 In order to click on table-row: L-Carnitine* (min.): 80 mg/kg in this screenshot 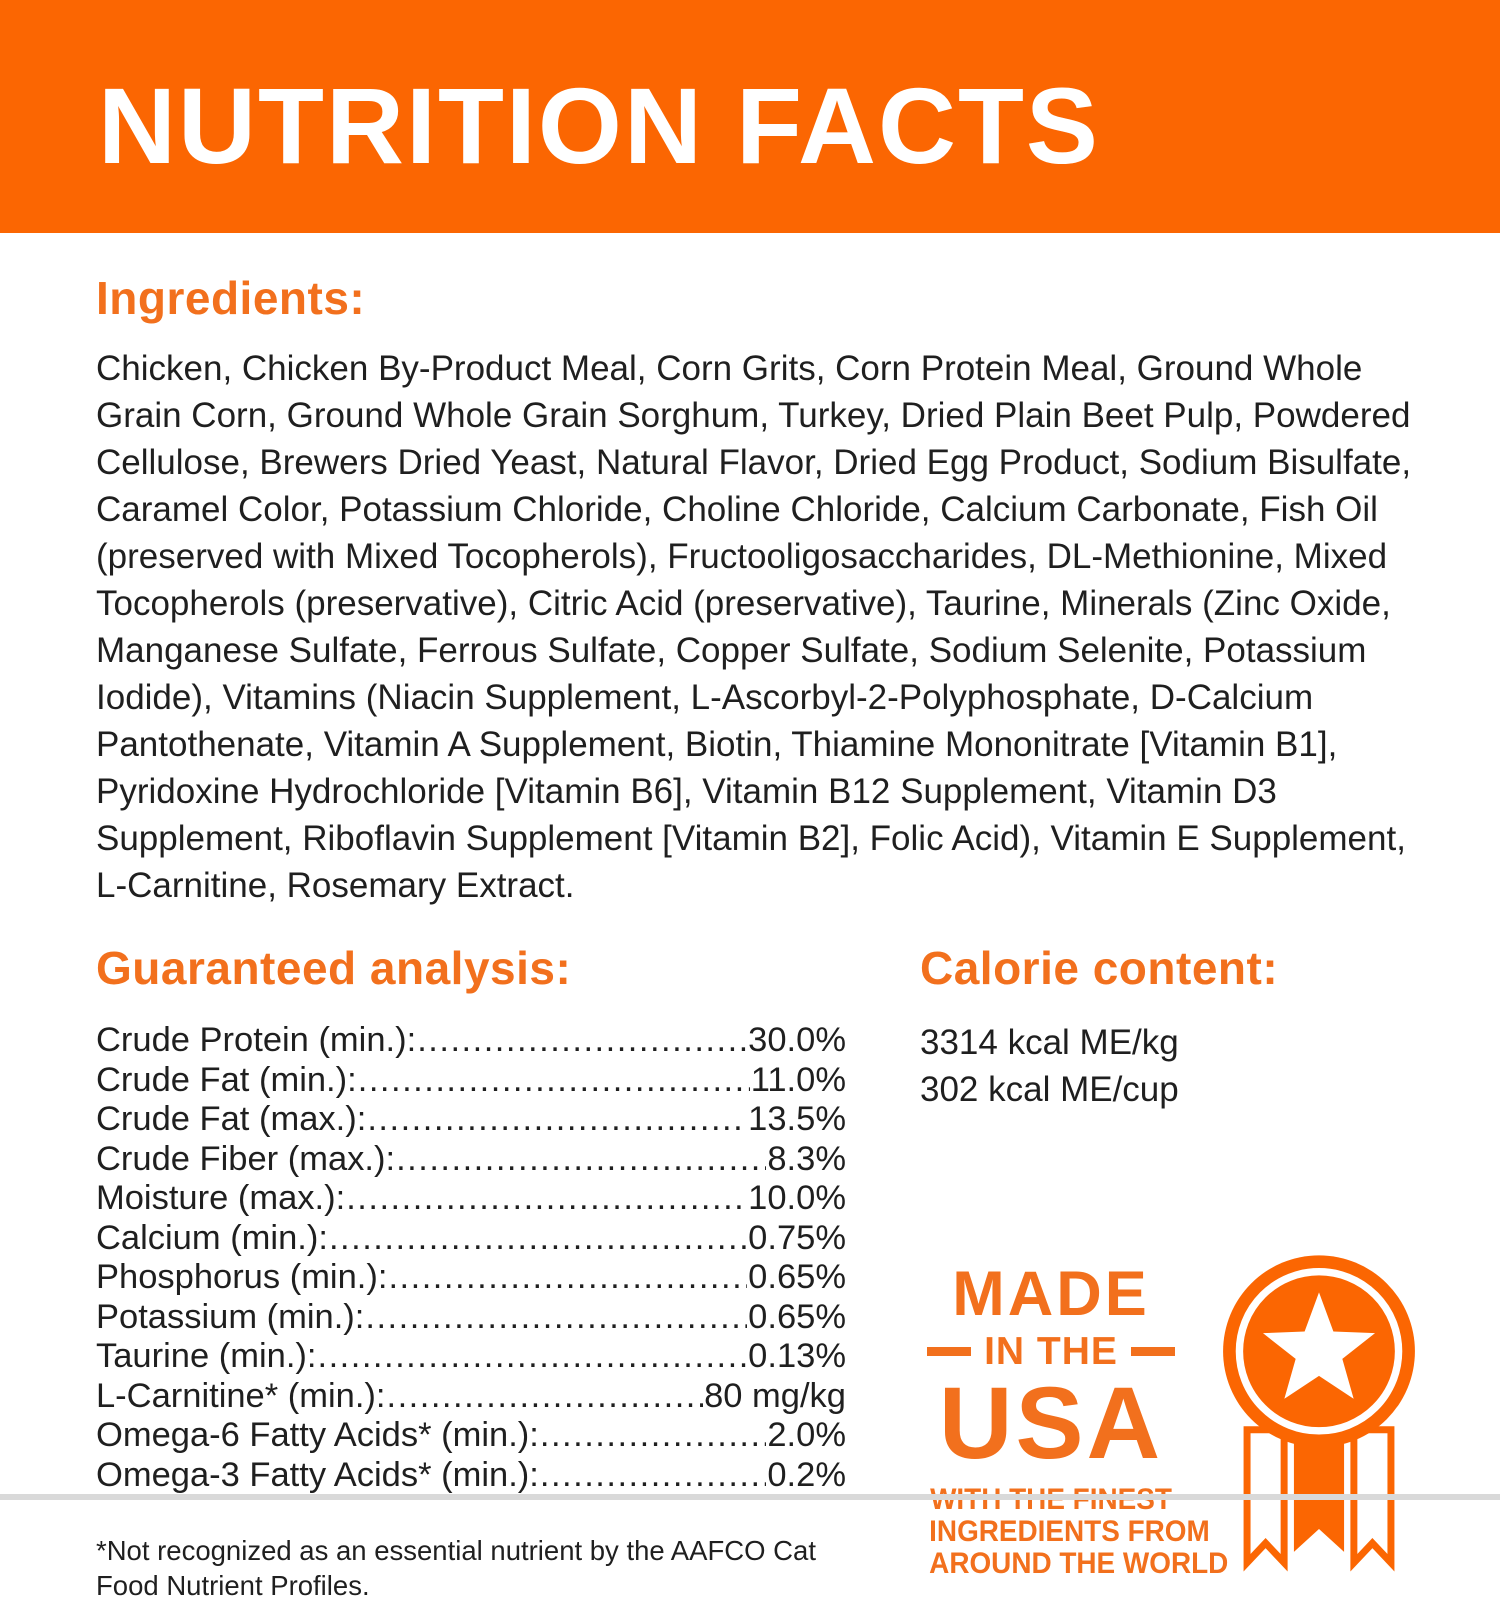, I will do `click(471, 1397)`.